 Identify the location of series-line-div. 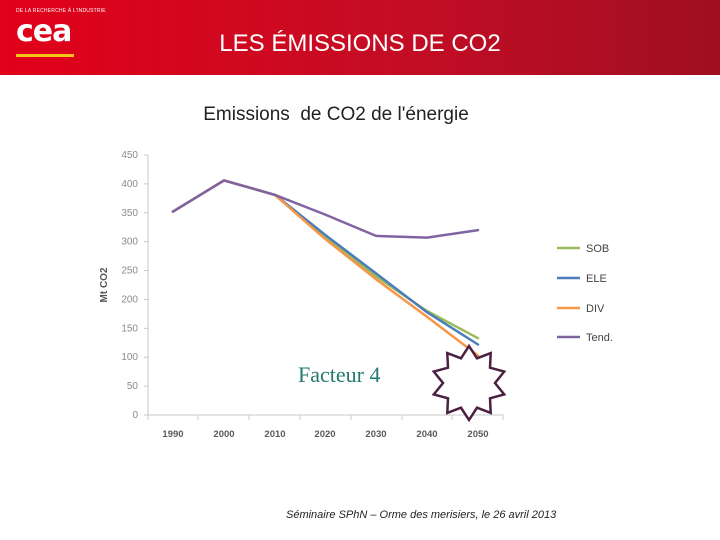
(325, 268).